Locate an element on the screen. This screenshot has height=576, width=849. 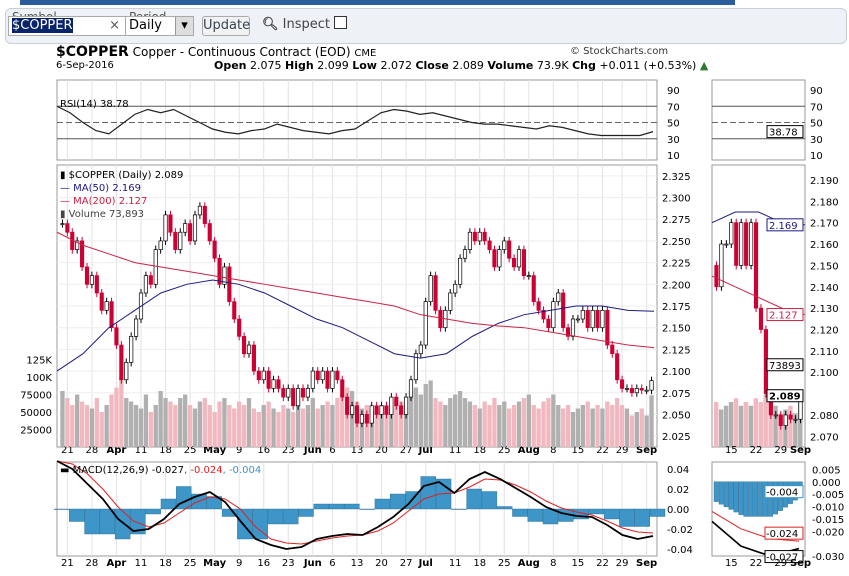
inspect-toggle: 🔍︎ Inspect is located at coordinates (305, 24).